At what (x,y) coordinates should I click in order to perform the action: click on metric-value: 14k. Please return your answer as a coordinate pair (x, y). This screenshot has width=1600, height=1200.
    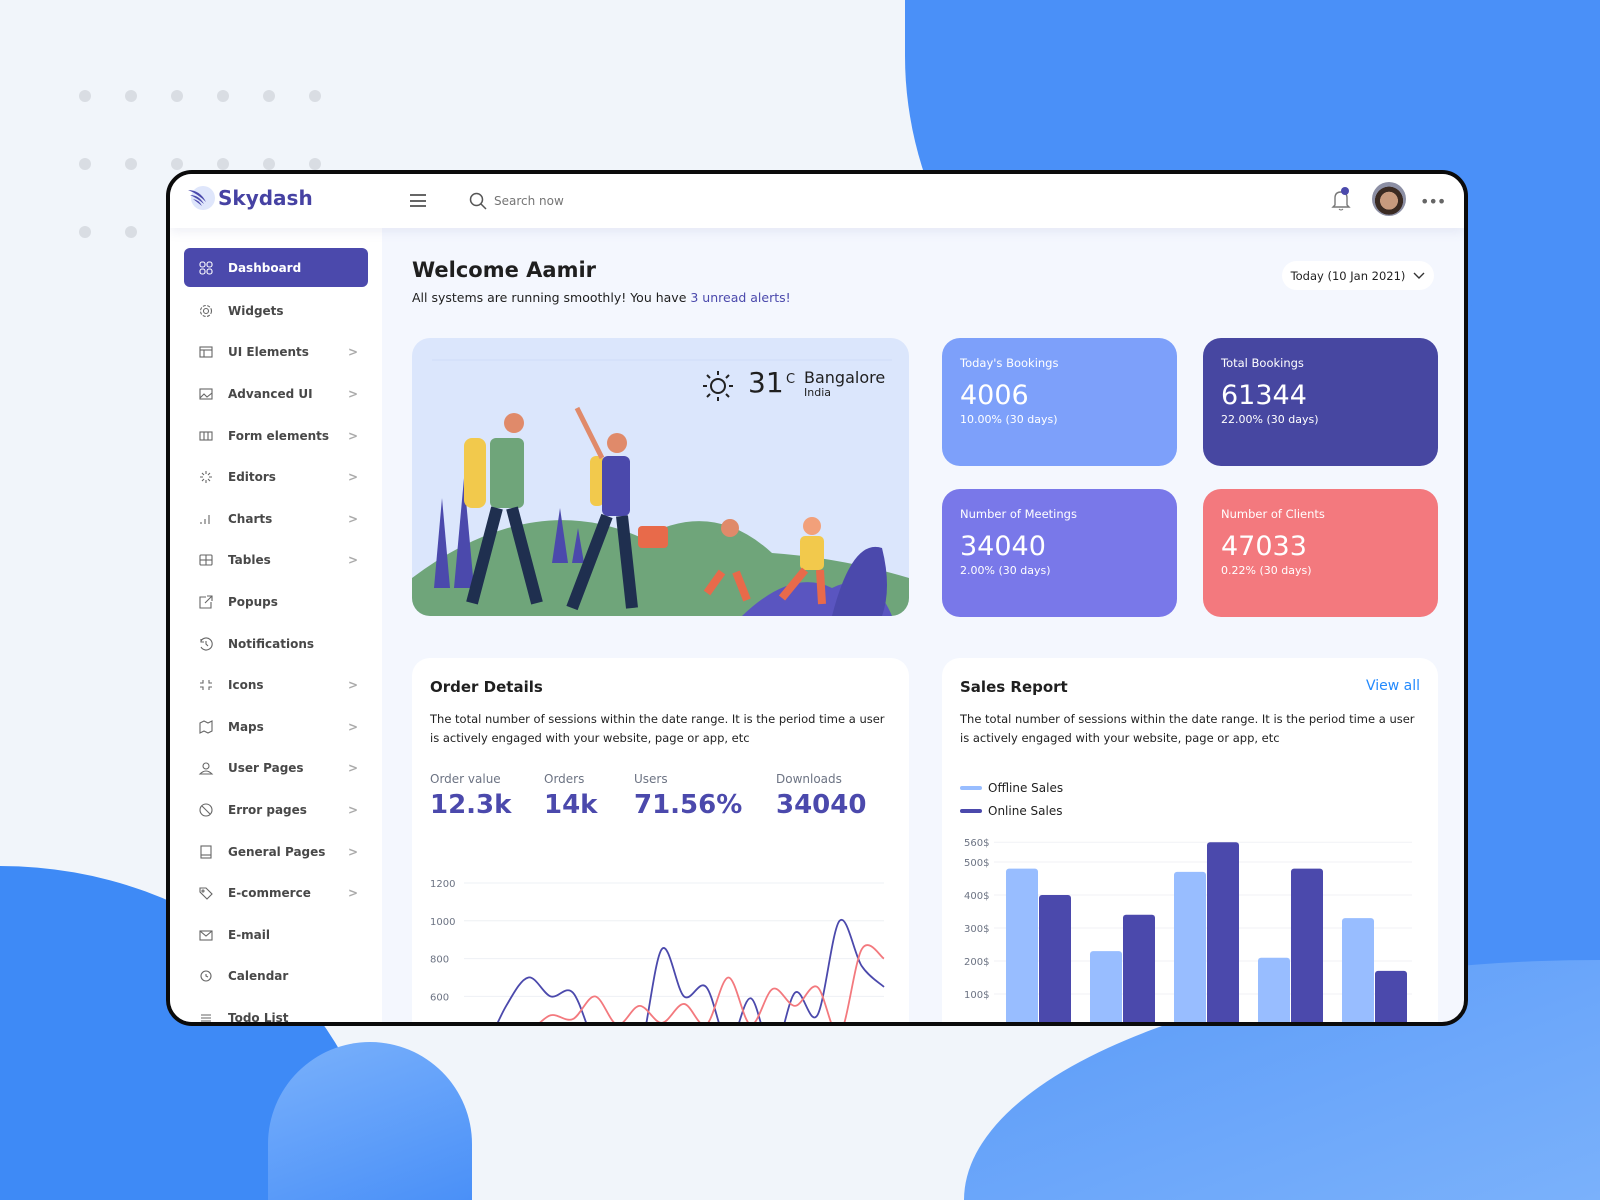
    Looking at the image, I should click on (571, 805).